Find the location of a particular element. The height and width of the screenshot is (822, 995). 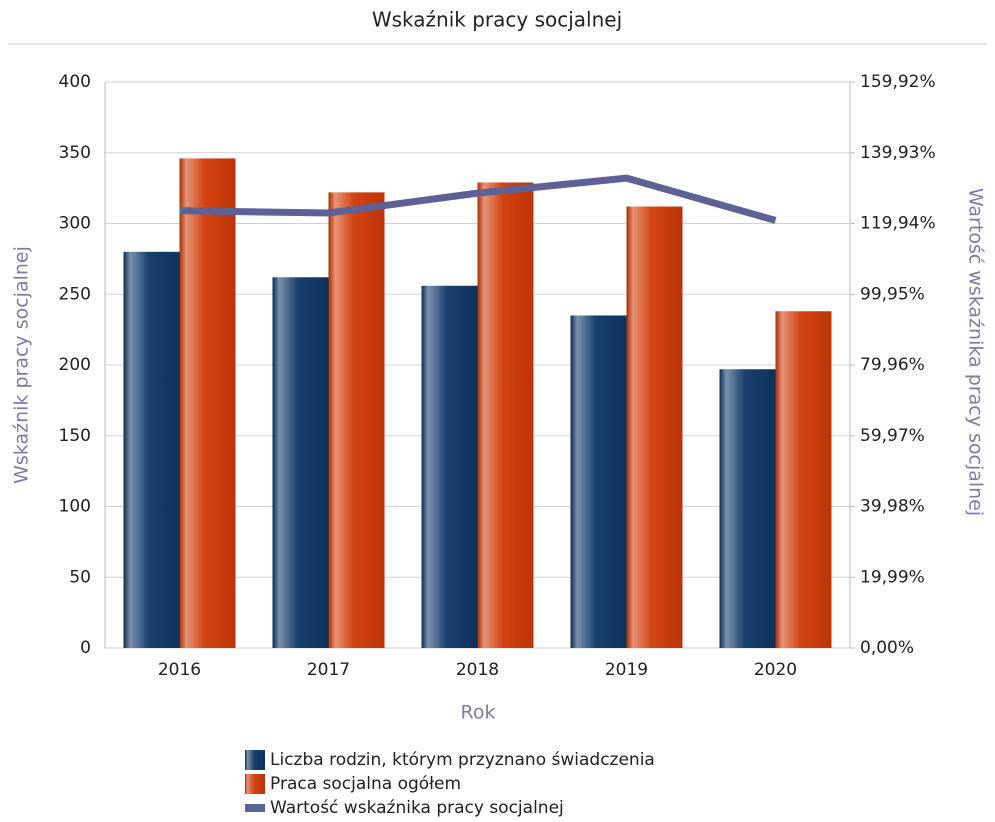

y2-axis-title: Wartość wskaźnika pracy socjalnej is located at coordinates (976, 352).